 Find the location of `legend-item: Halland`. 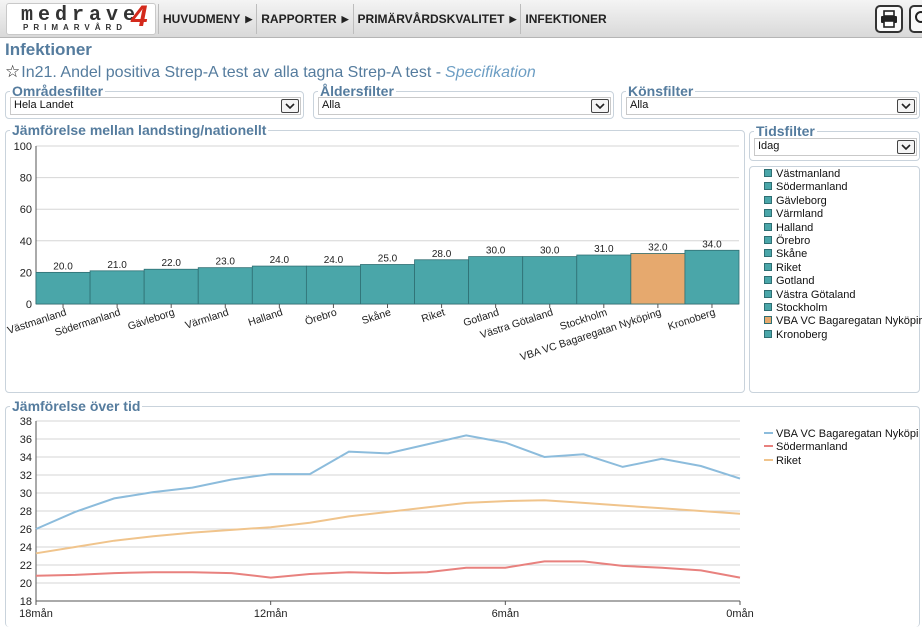

legend-item: Halland is located at coordinates (788, 228).